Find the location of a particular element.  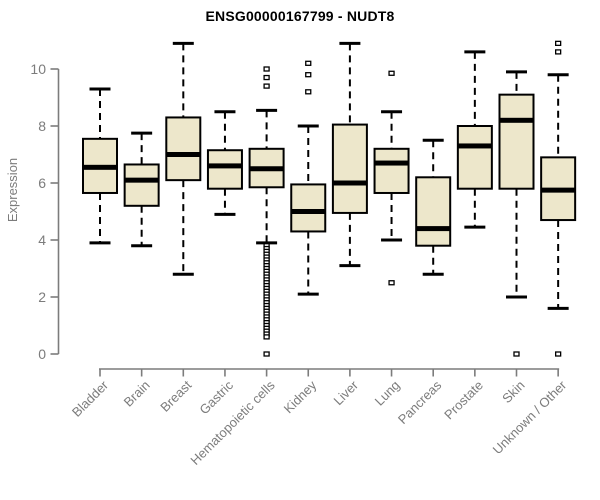

x-tick-label: Pancreas is located at coordinates (420, 402).